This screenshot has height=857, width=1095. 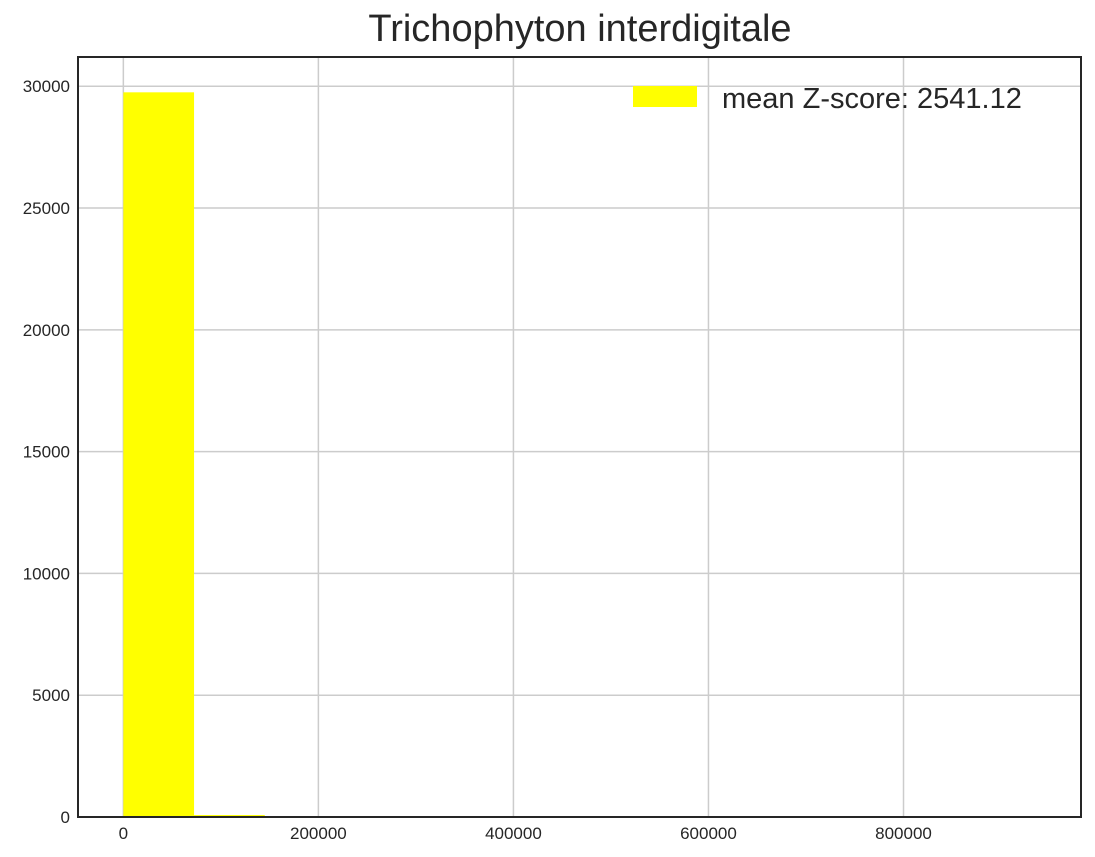 I want to click on y-axis-ticks: 0 5000 10000 15000 20000 25000 30000, so click(x=46, y=452).